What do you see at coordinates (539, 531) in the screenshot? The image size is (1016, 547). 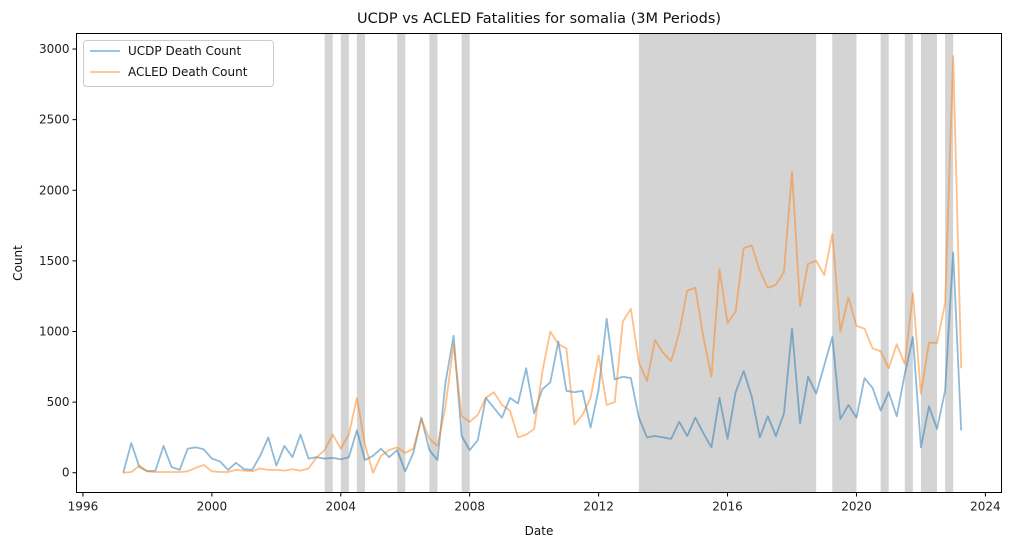 I see `x-axis-label: Date` at bounding box center [539, 531].